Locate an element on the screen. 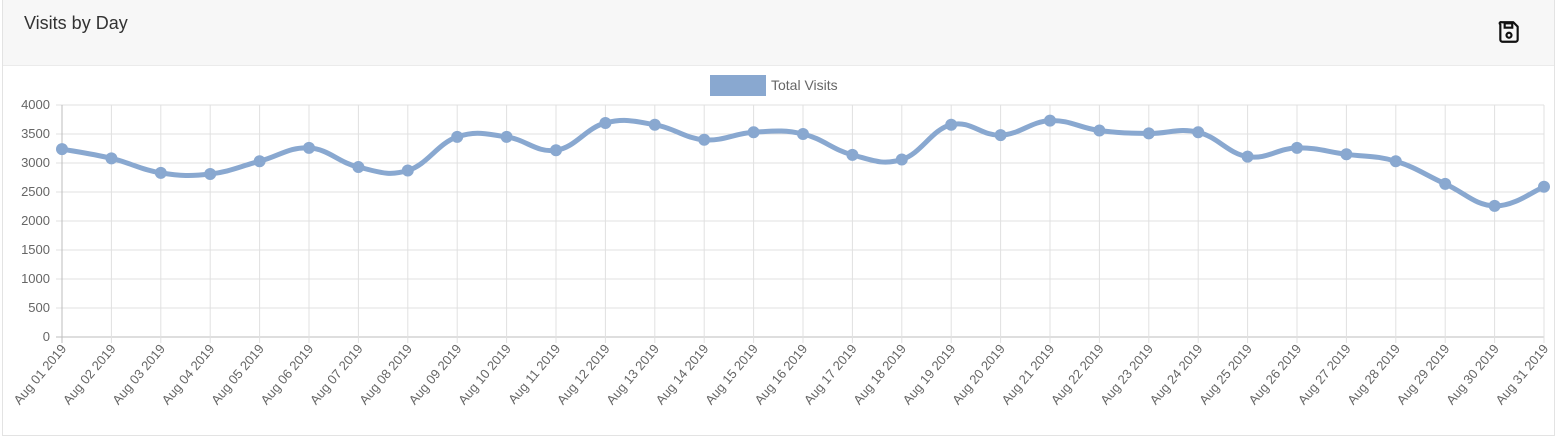  floppy-disk-icon is located at coordinates (1508, 32).